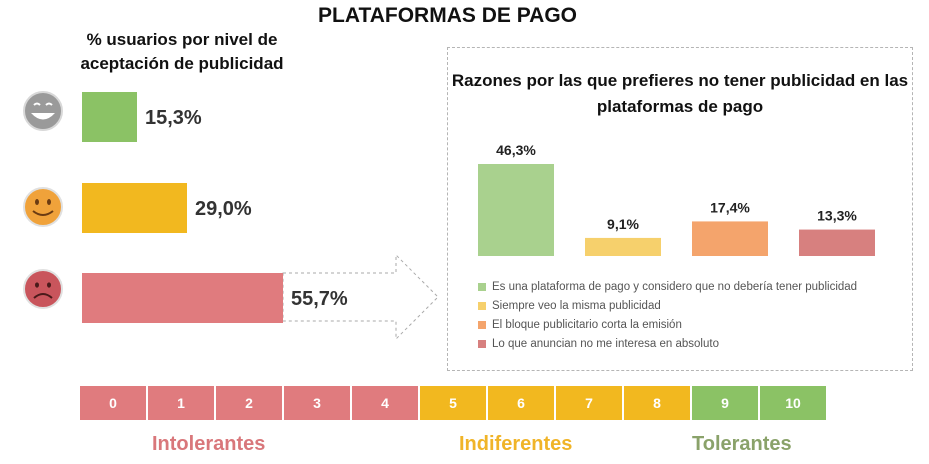 This screenshot has height=464, width=929. I want to click on group-label-intolerantes: Intolerantes, so click(209, 444).